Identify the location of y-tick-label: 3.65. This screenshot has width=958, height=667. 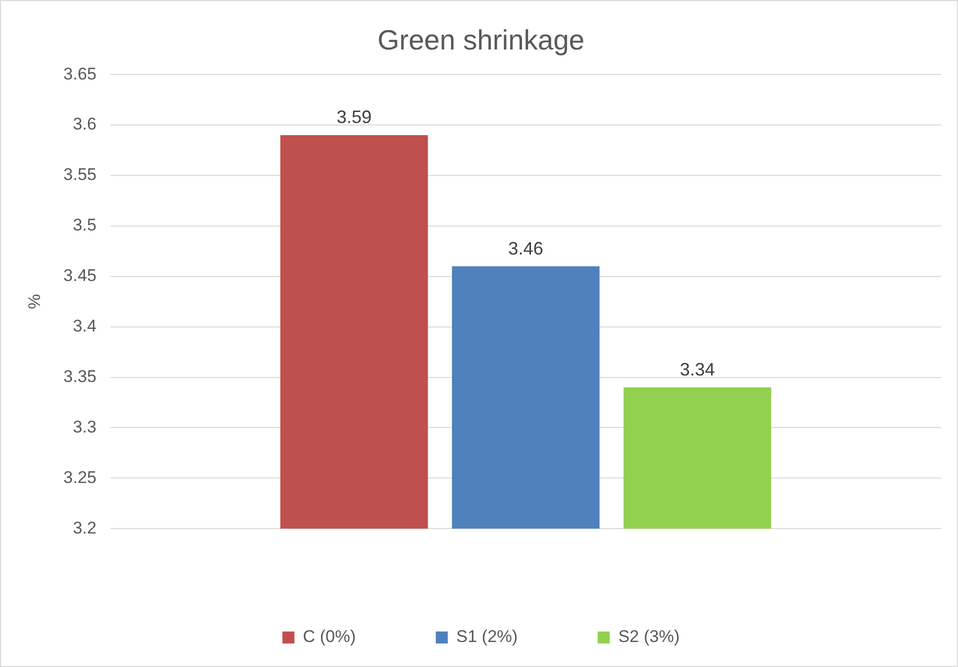
(79, 74).